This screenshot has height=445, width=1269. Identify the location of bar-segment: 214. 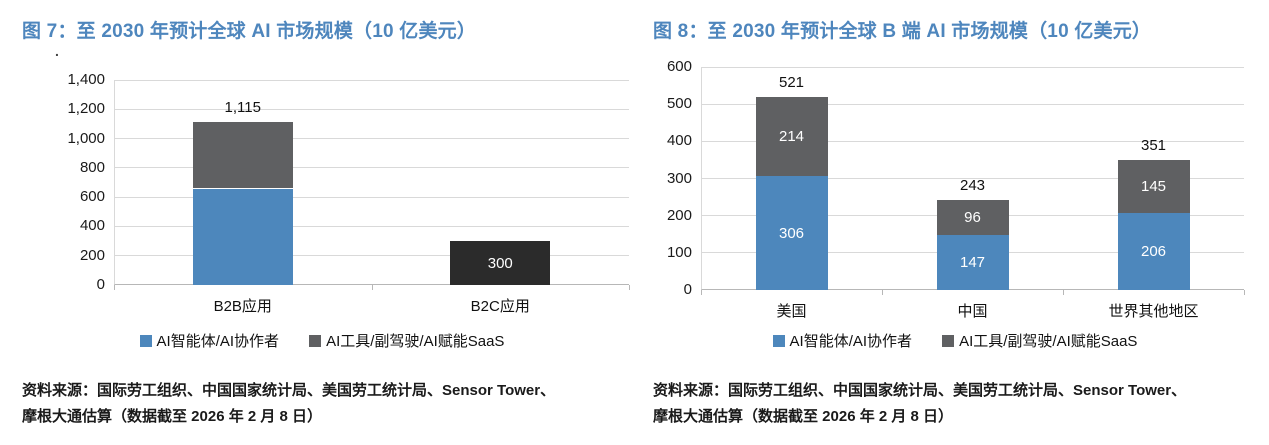
(791, 136).